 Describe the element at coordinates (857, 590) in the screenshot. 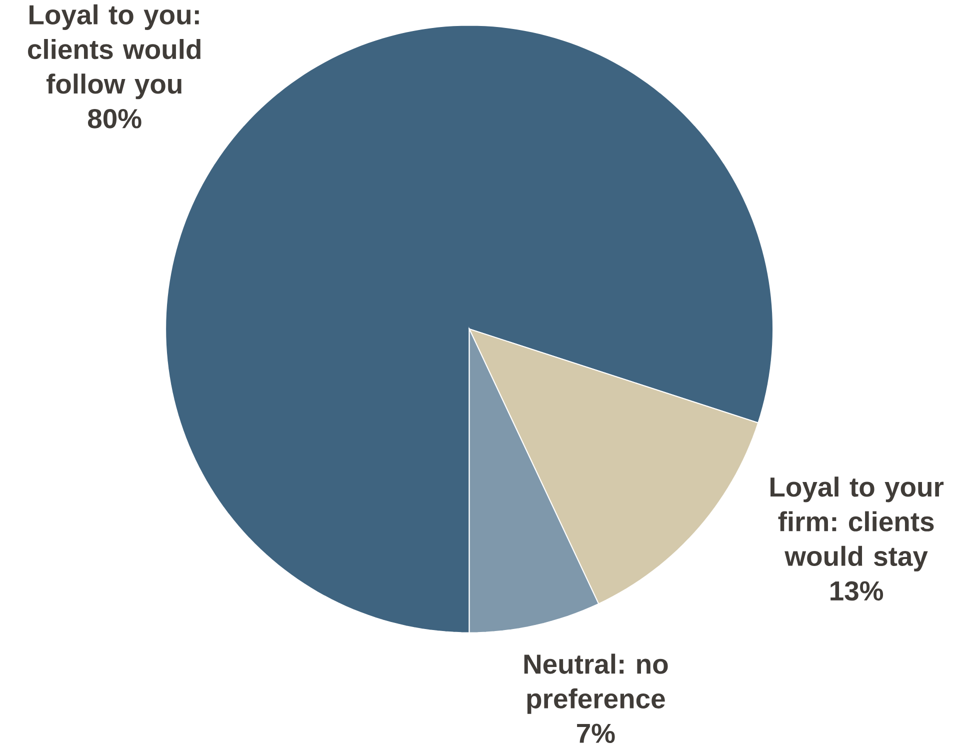

I see `data-label: 13%` at that location.